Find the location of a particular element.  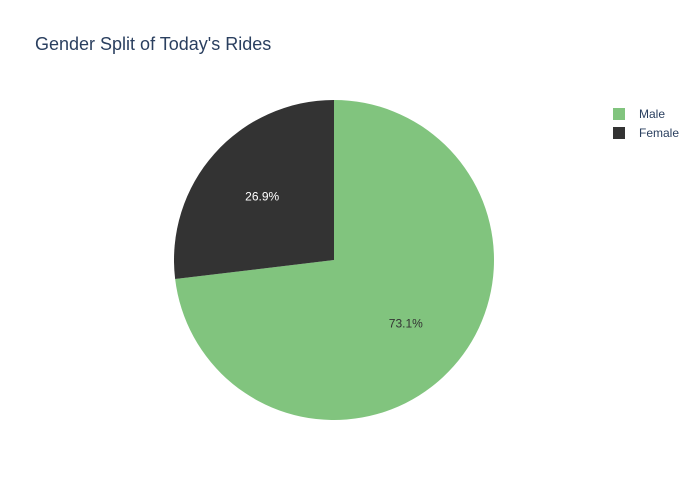

legend-label-female: Female is located at coordinates (659, 133).